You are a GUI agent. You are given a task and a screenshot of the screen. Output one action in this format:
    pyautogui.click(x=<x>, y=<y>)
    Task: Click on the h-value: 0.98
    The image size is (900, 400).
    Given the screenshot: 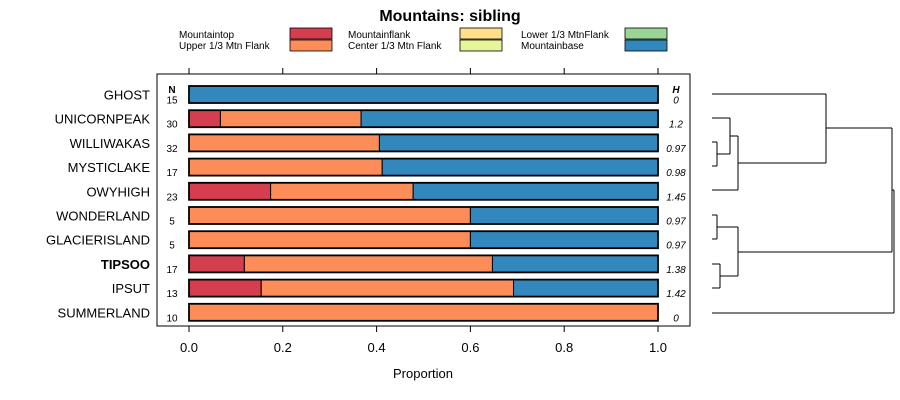 What is the action you would take?
    pyautogui.click(x=676, y=173)
    